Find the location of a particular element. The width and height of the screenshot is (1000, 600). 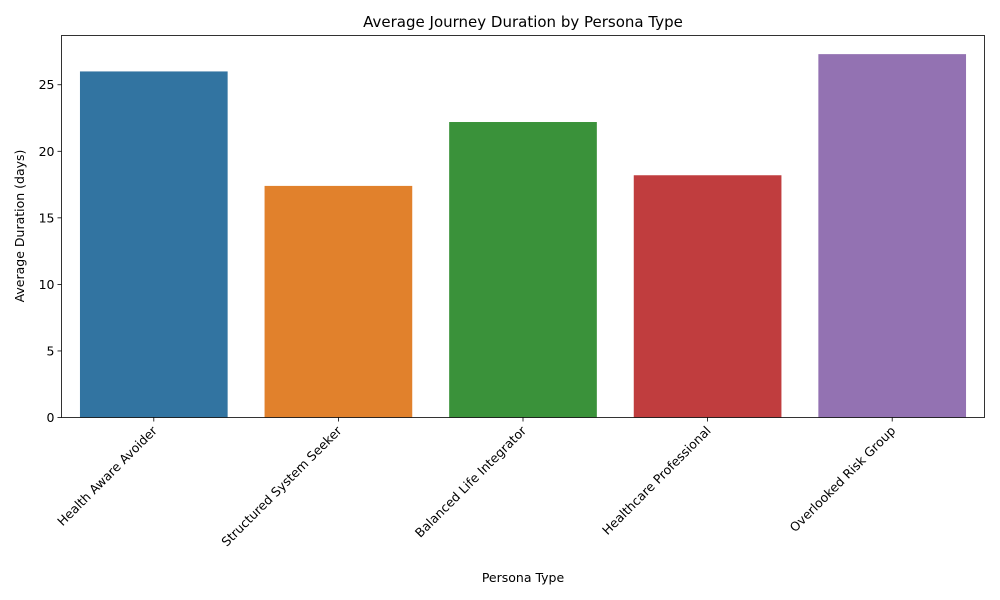

x-tick-label-0: Health Aware Avoider is located at coordinates (107, 475).